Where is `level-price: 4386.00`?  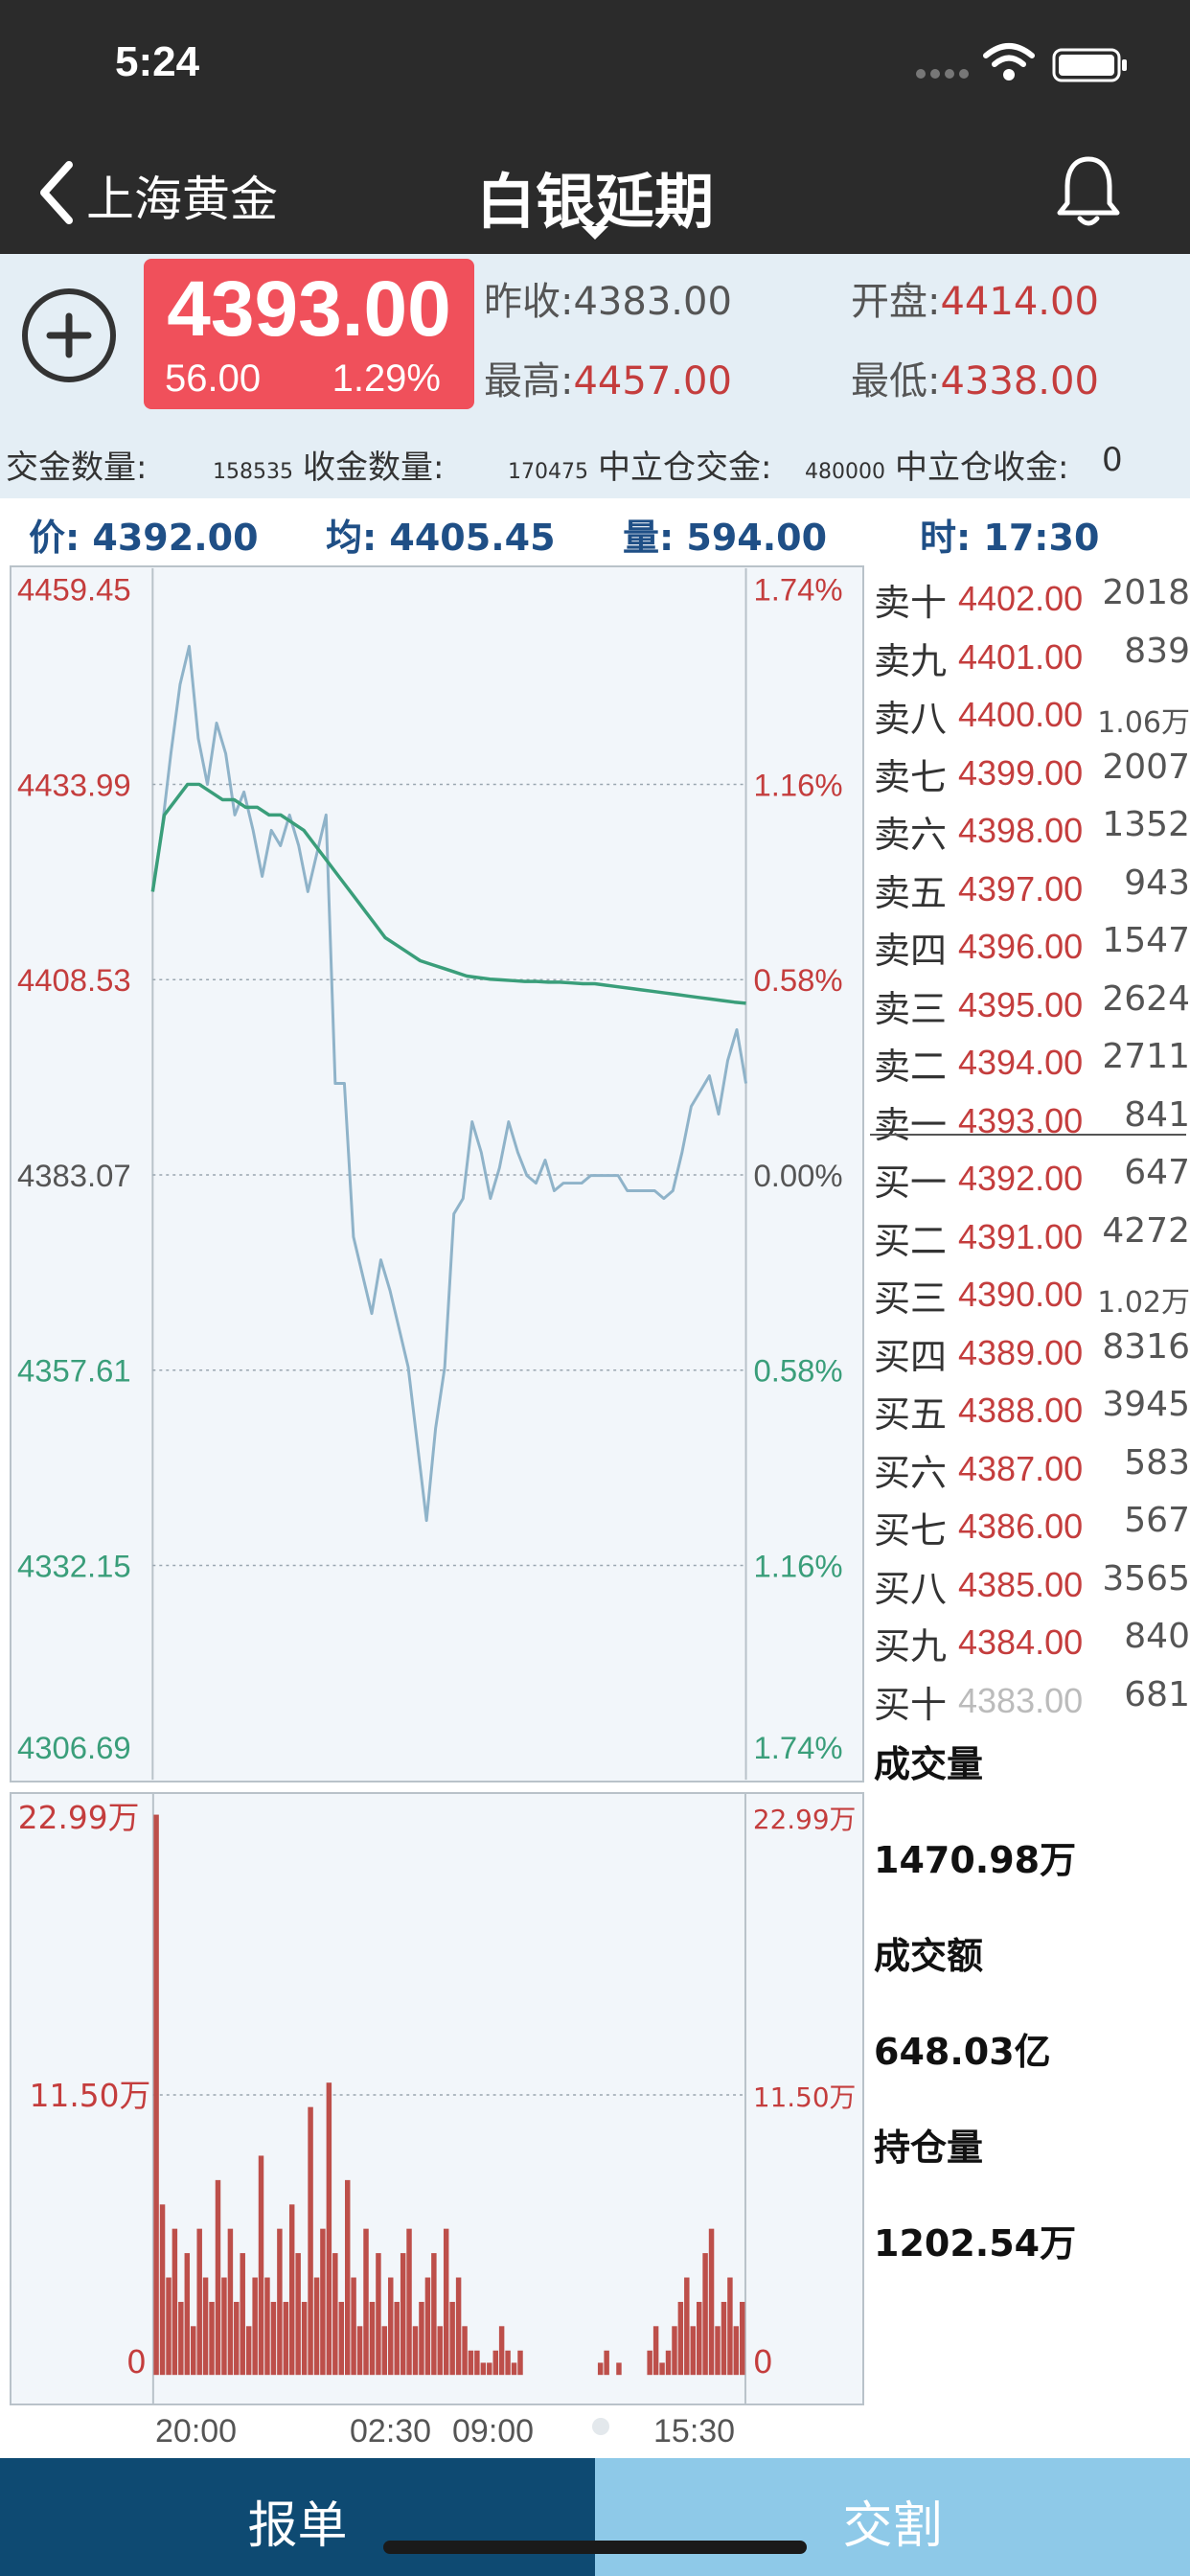
level-price: 4386.00 is located at coordinates (1021, 1526).